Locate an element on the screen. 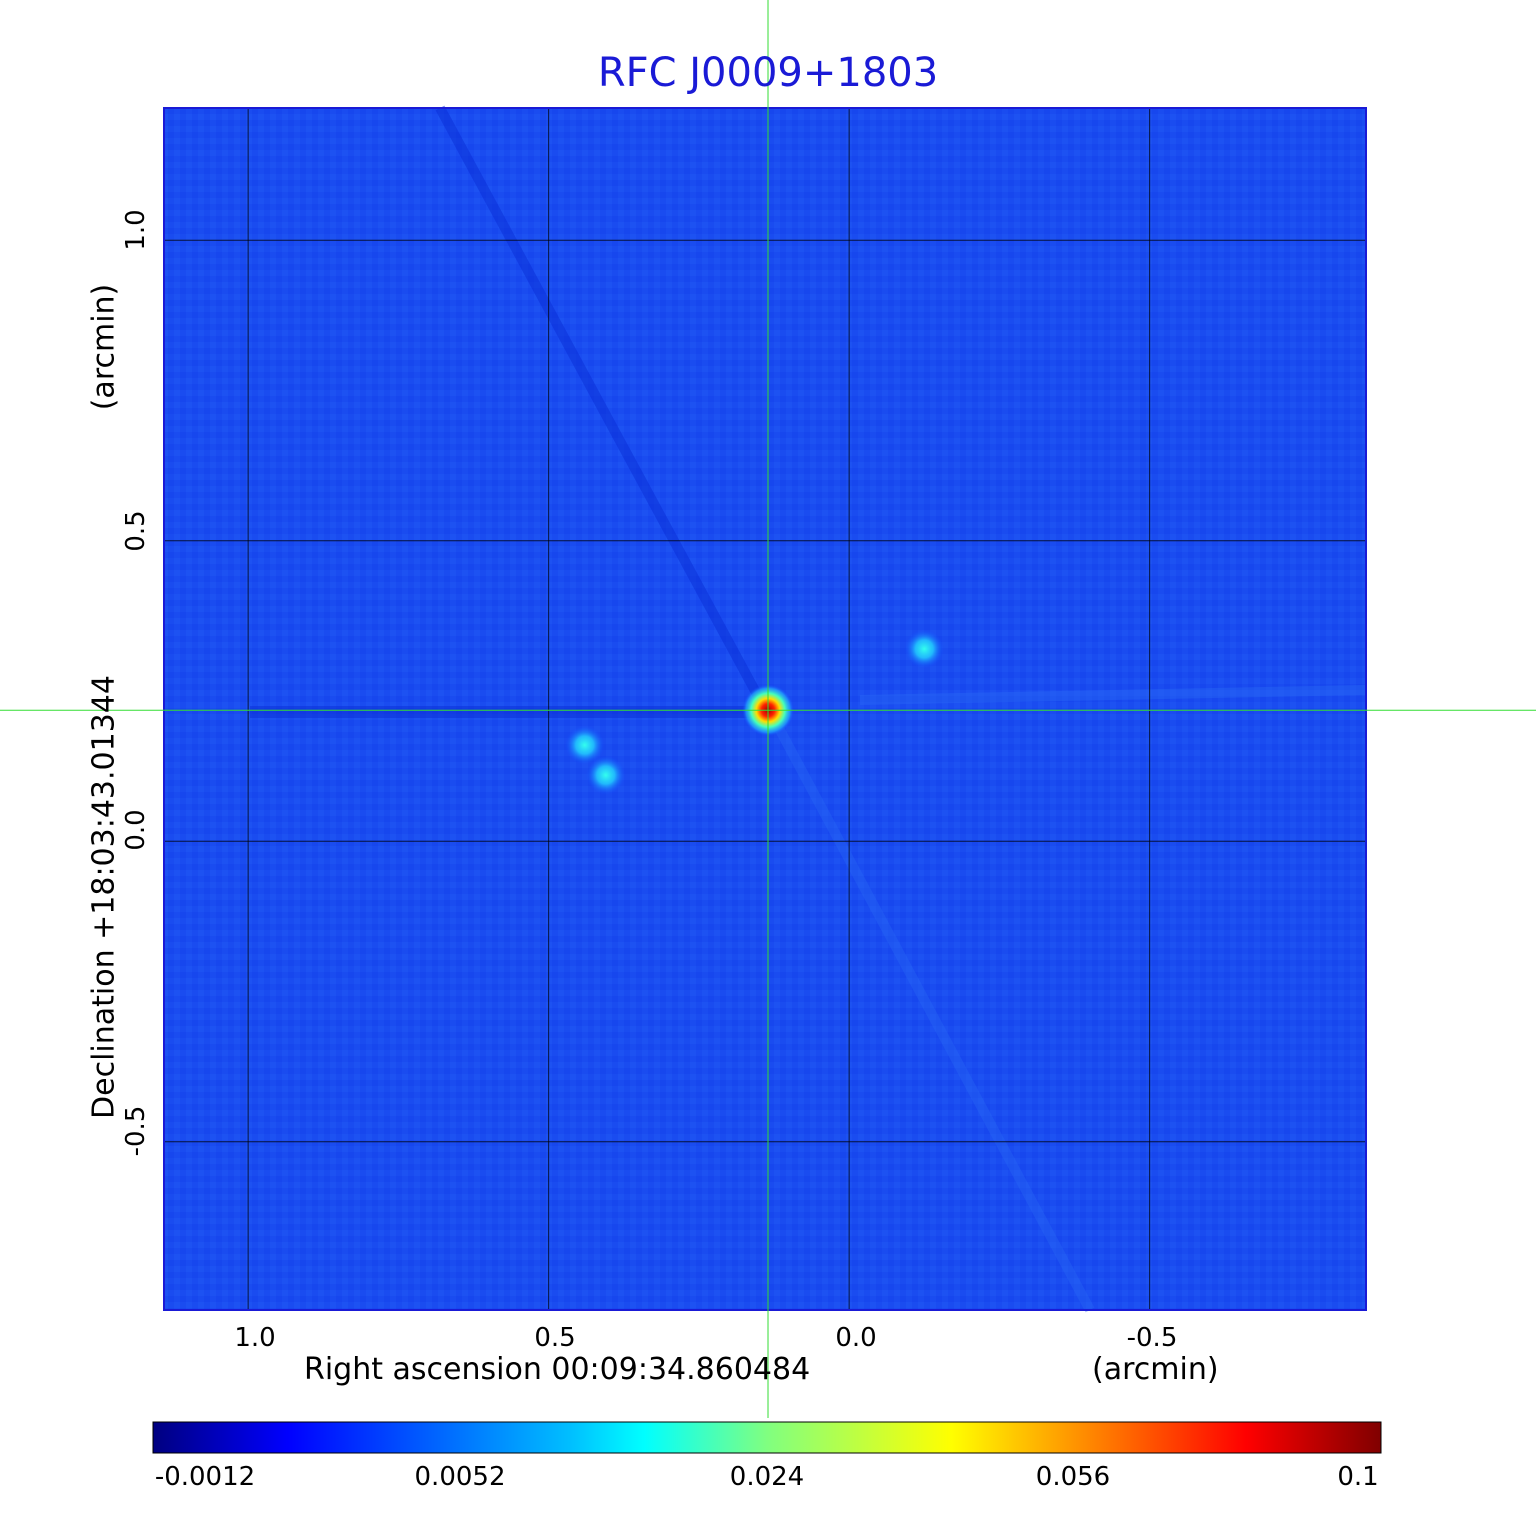  y-axis-unit: (arcmin) is located at coordinates (104, 347).